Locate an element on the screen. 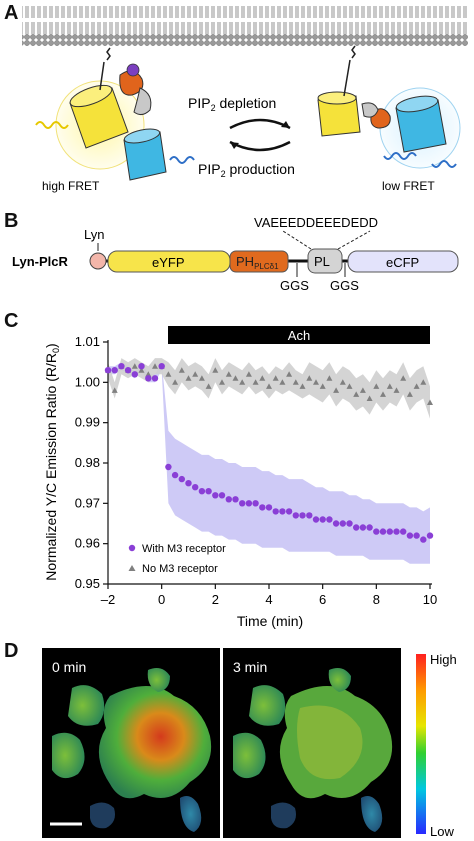  svg-text: PHPLCδ1 is located at coordinates (257, 262).